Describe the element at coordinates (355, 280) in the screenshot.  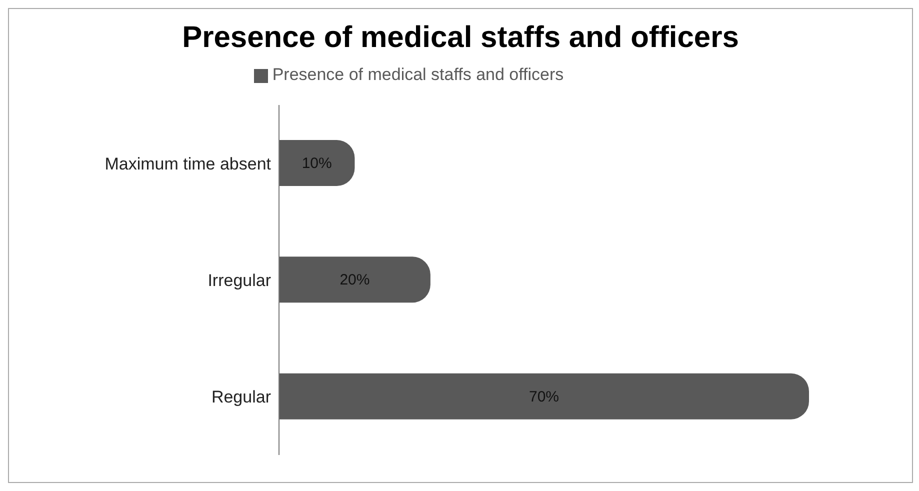
I see `data-label: 20%` at that location.